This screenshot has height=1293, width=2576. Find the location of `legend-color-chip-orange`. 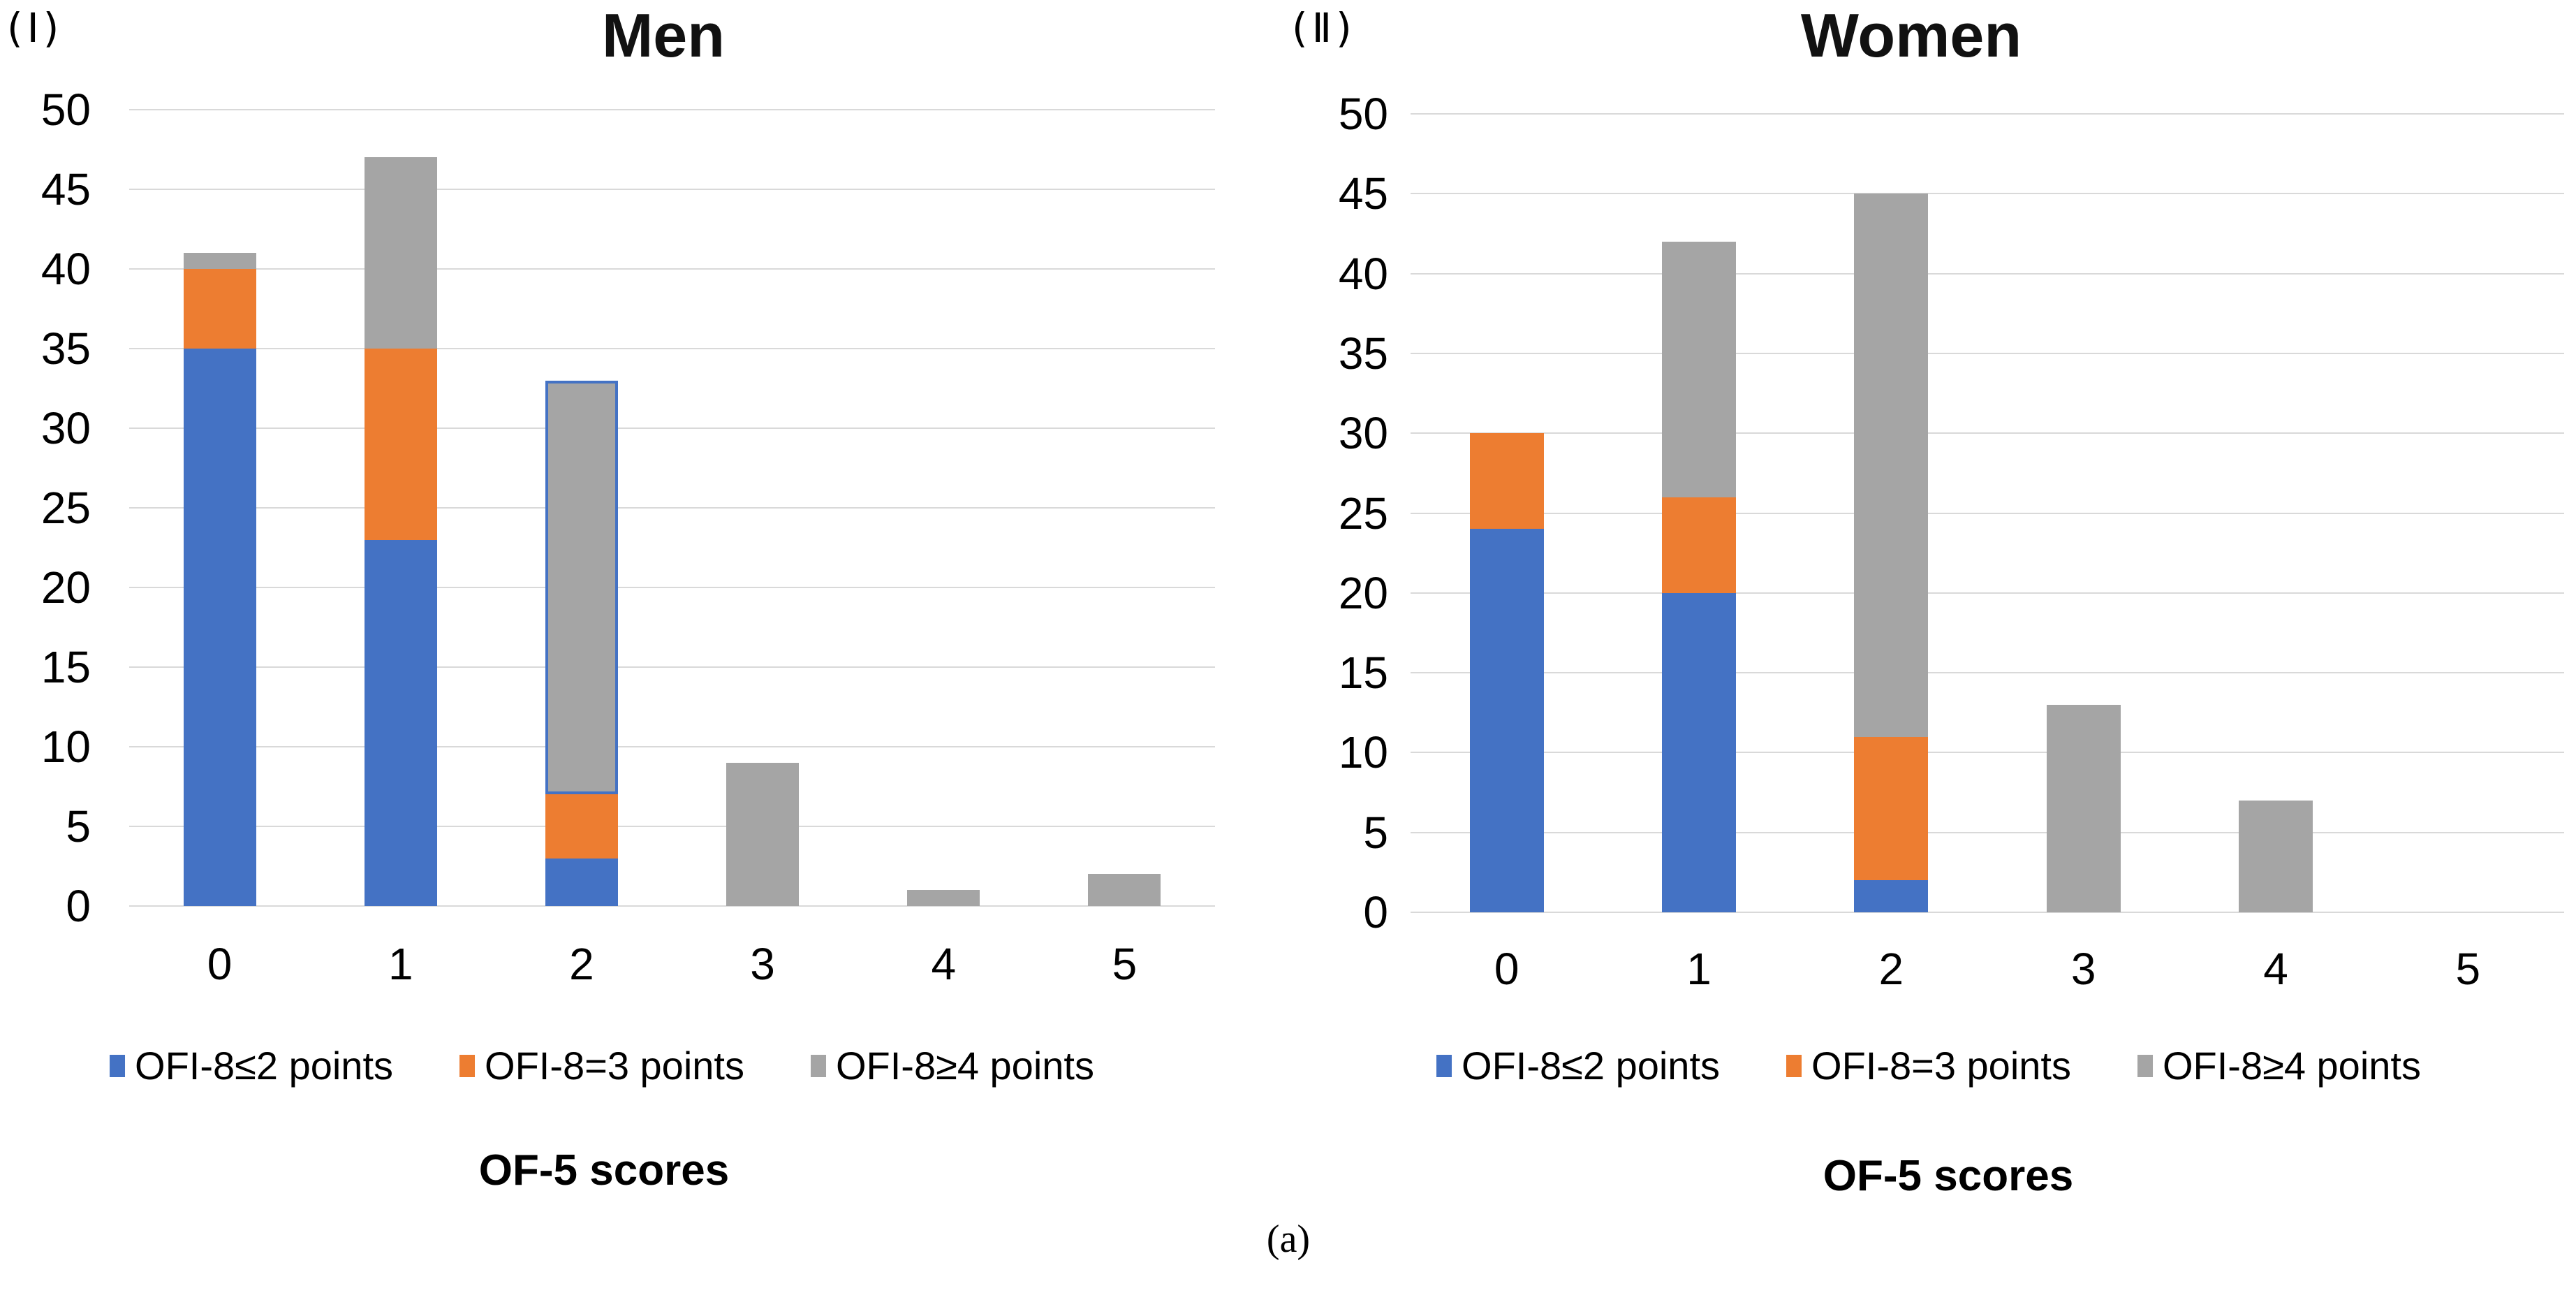

legend-color-chip-orange is located at coordinates (1794, 1066).